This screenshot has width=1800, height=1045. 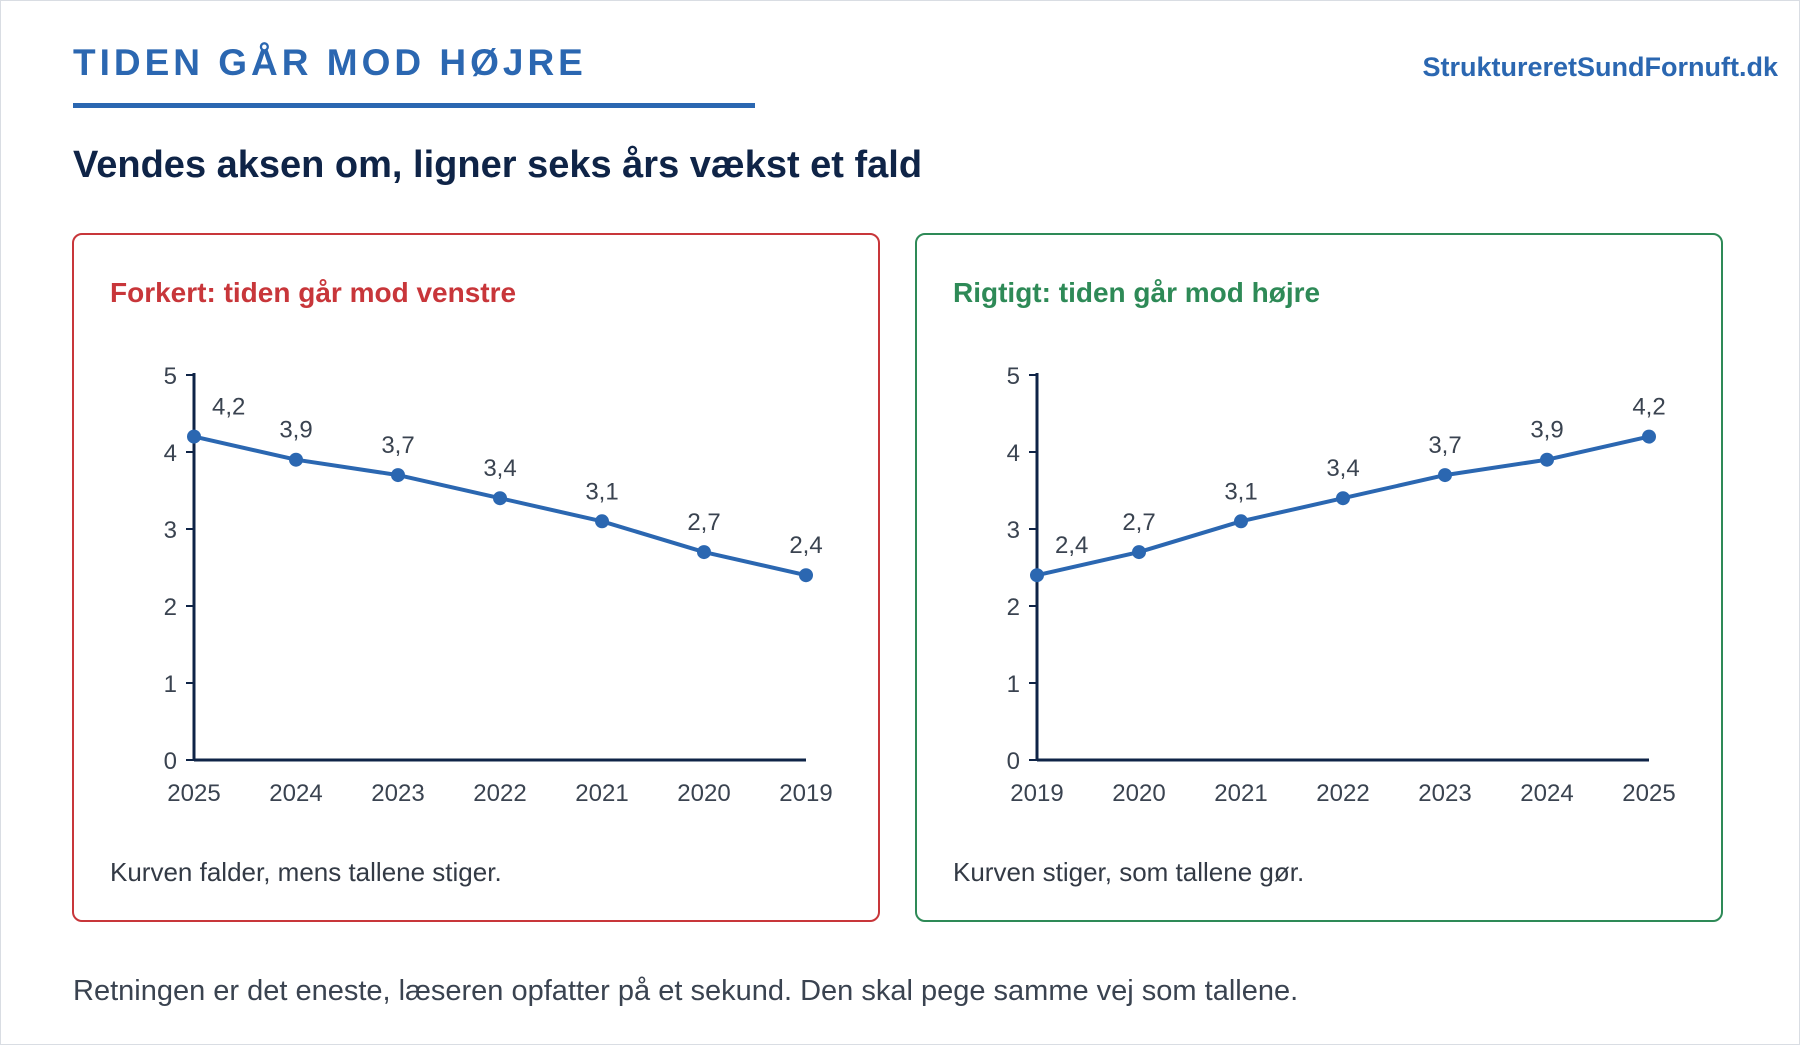 I want to click on kicker-underline, so click(x=414, y=105).